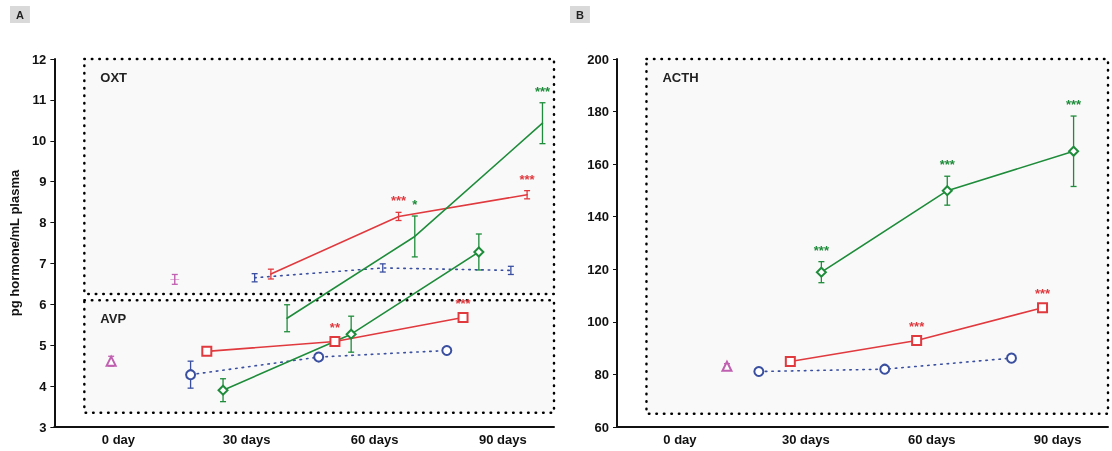  What do you see at coordinates (598, 112) in the screenshot?
I see `y-tick-label: 180` at bounding box center [598, 112].